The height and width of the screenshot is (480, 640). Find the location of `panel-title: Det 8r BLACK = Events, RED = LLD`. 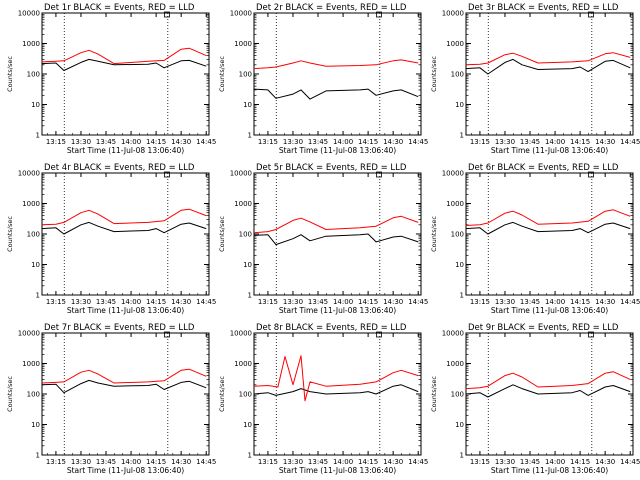

panel-title: Det 8r BLACK = Events, RED = LLD is located at coordinates (331, 328).